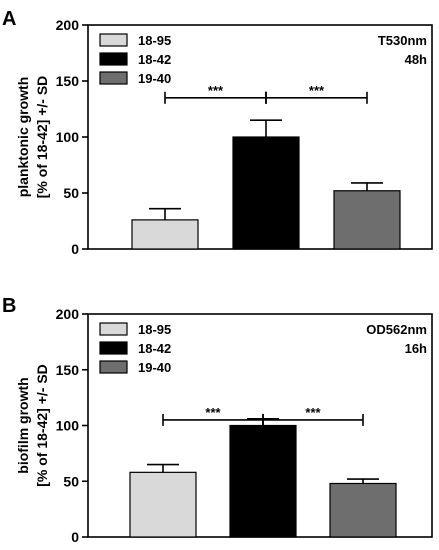  I want to click on annotation-time: 16h, so click(416, 348).